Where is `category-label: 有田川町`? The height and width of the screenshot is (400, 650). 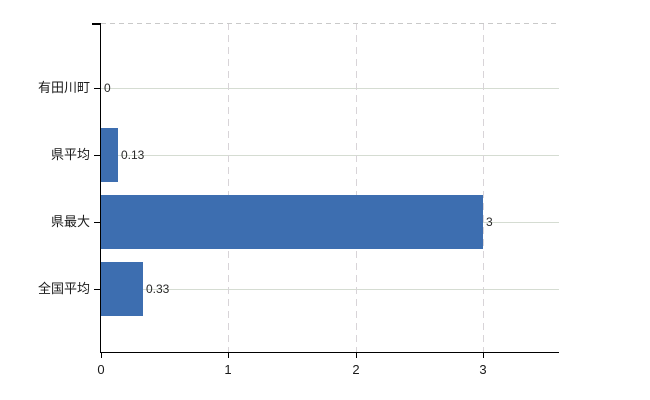 category-label: 有田川町 is located at coordinates (63, 87).